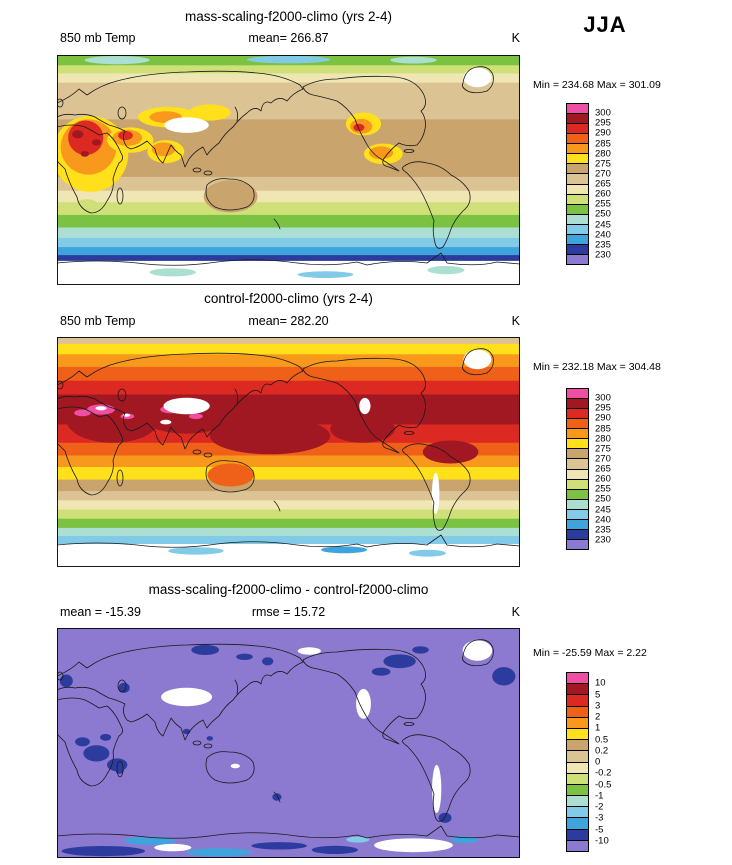 The width and height of the screenshot is (732, 865). I want to click on colorbar-tick-label: 265, so click(603, 184).